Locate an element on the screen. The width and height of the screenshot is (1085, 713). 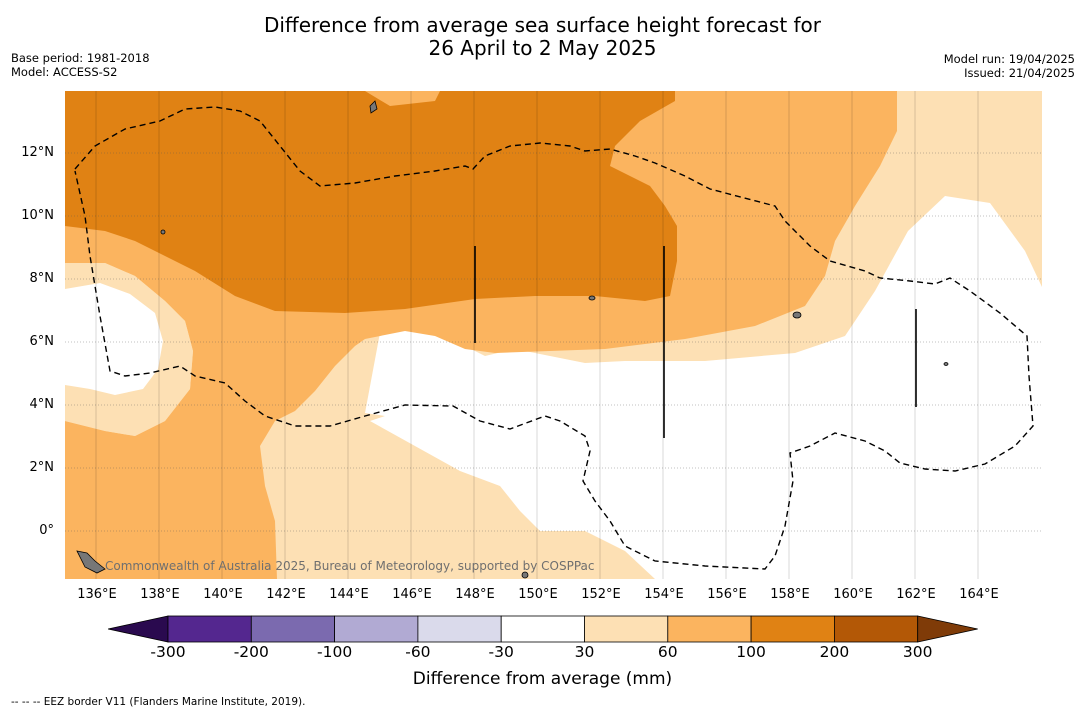
lon-label: 164°E is located at coordinates (979, 594).